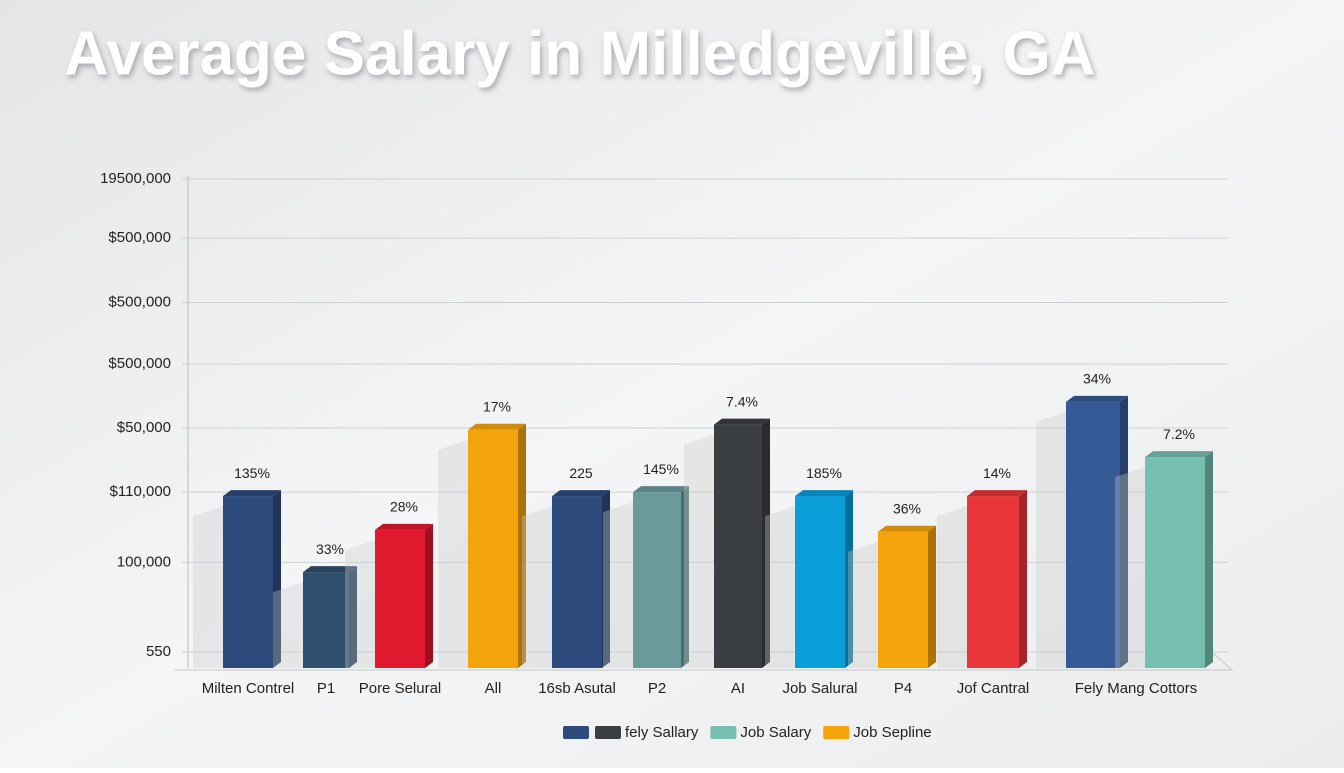 The height and width of the screenshot is (773, 1344). What do you see at coordinates (1136, 688) in the screenshot?
I see `x-tick-label: Fely Mang Cottors` at bounding box center [1136, 688].